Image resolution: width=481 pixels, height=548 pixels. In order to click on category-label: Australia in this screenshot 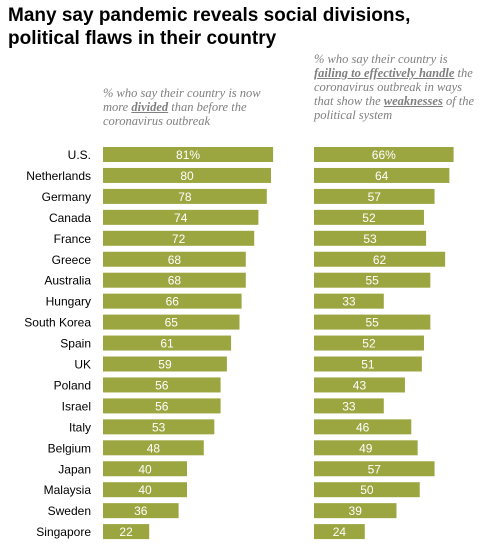, I will do `click(67, 281)`.